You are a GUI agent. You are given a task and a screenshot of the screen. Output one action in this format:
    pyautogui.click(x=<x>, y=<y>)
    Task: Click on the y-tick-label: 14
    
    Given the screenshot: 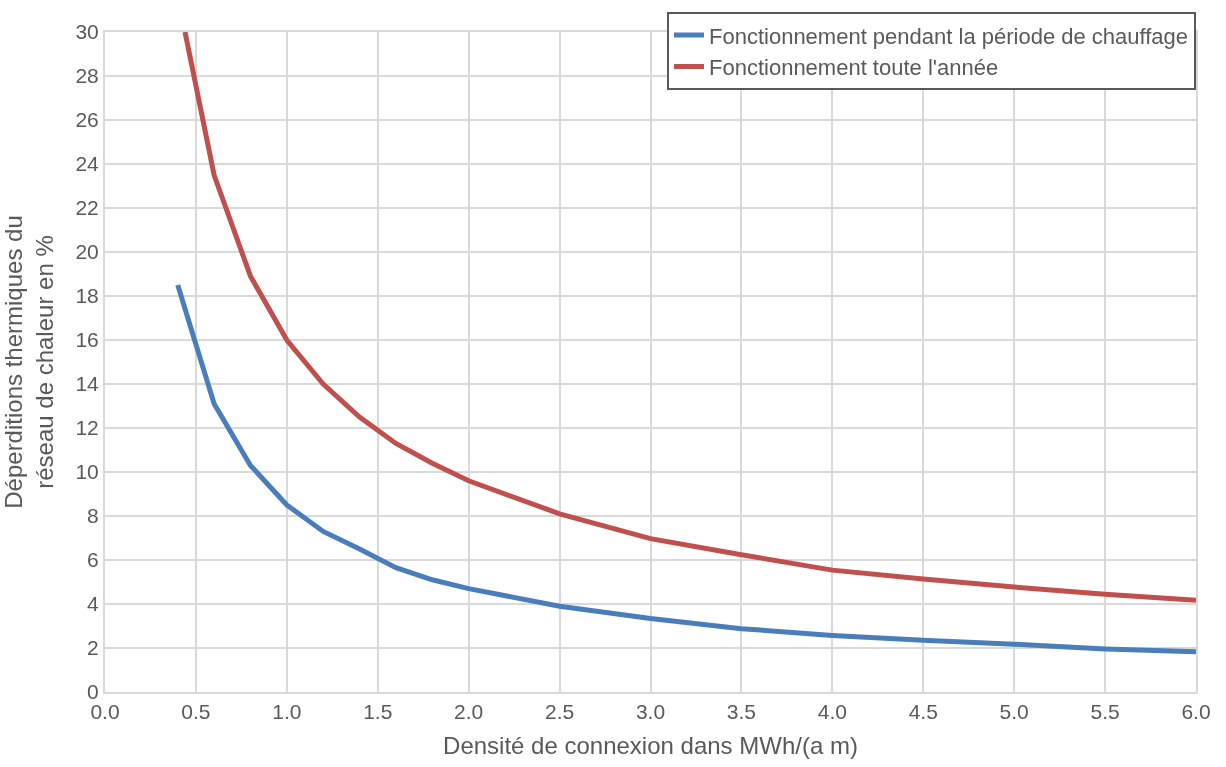 What is the action you would take?
    pyautogui.click(x=87, y=384)
    